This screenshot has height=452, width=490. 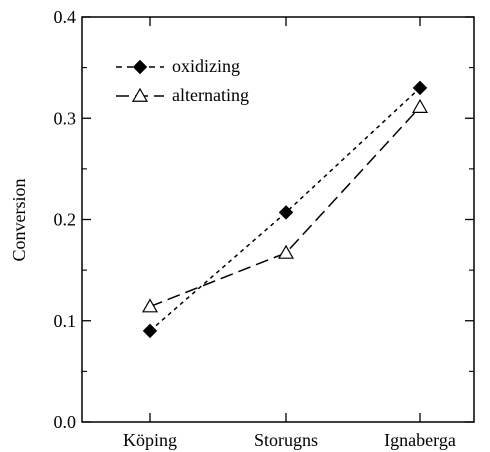 I want to click on legend-label-oxidizing: oxidizing, so click(x=206, y=66).